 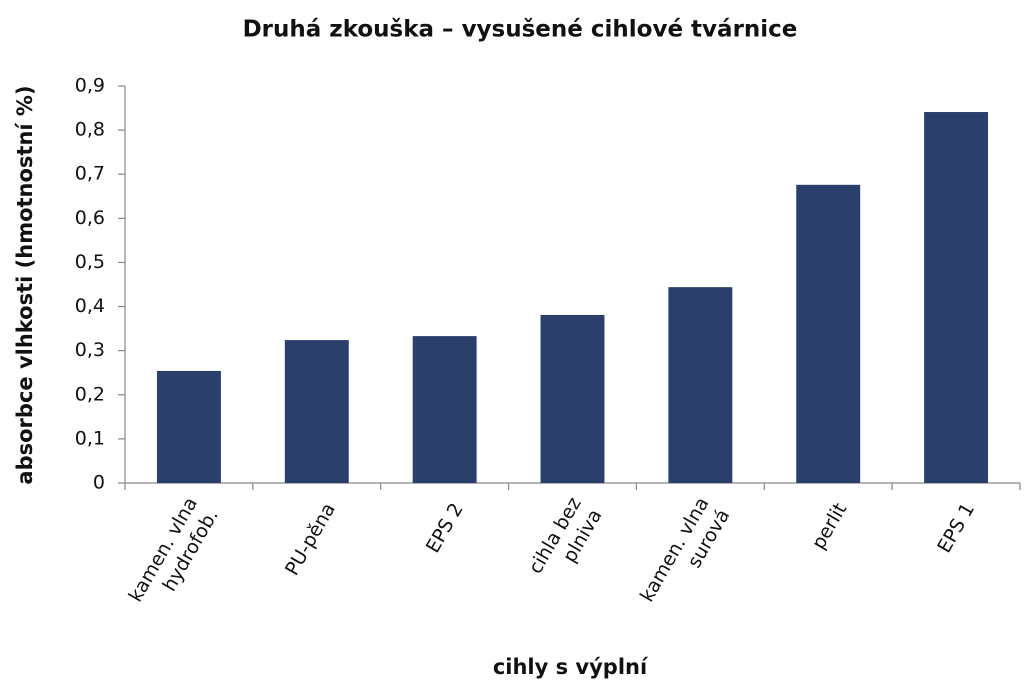 I want to click on y-tick-label: 0,9, so click(x=90, y=86).